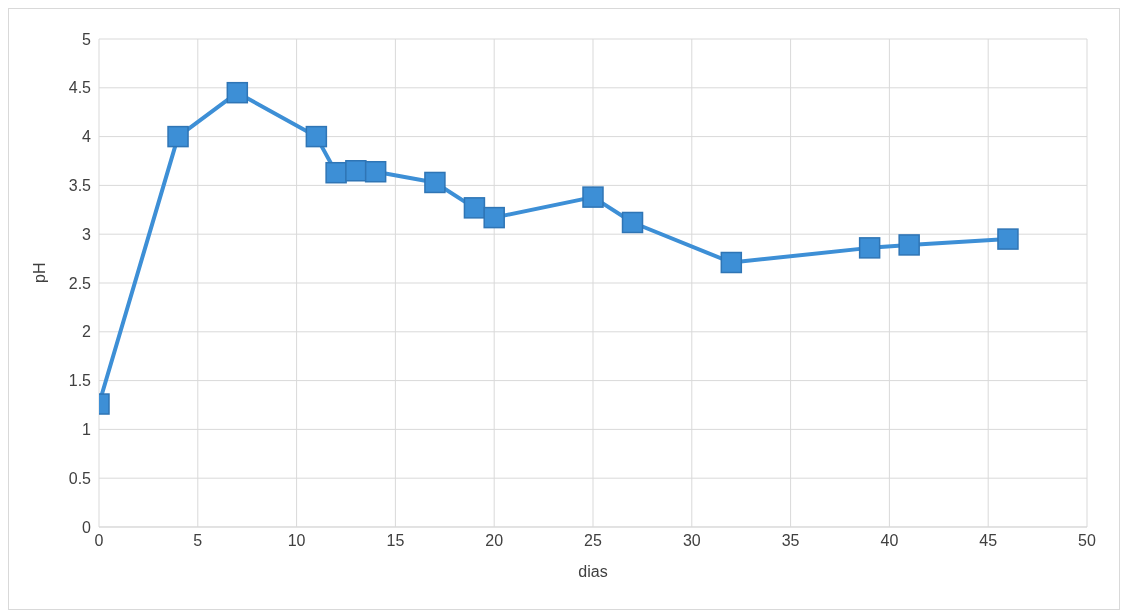  I want to click on x-tick-label: 30, so click(691, 541).